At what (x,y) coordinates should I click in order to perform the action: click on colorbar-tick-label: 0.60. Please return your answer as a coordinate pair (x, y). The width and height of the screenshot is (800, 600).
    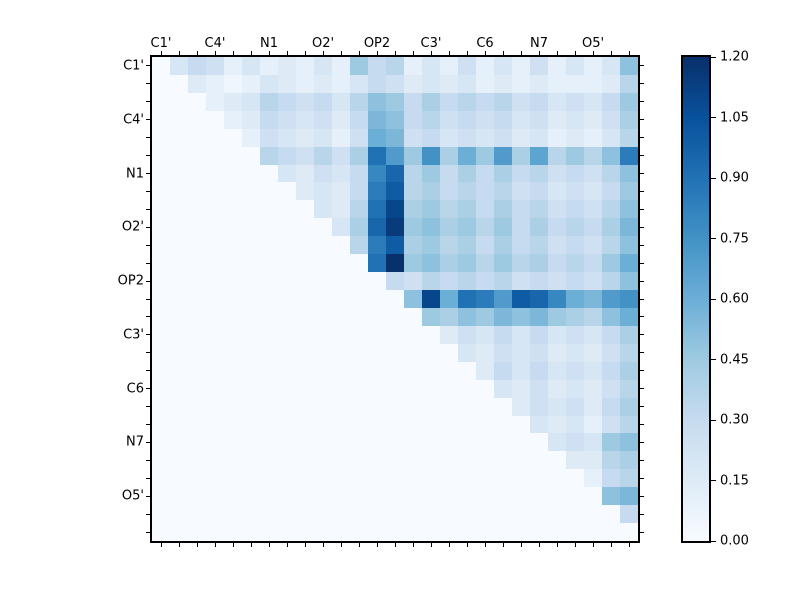
    Looking at the image, I should click on (734, 299).